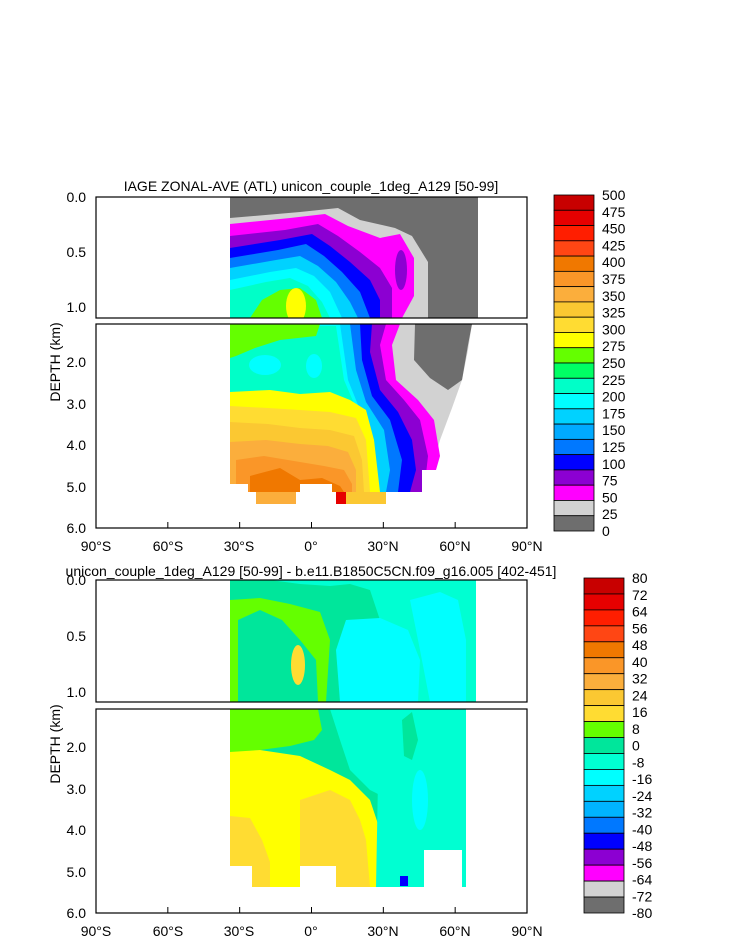  What do you see at coordinates (642, 863) in the screenshot?
I see `colorbar-label: -56` at bounding box center [642, 863].